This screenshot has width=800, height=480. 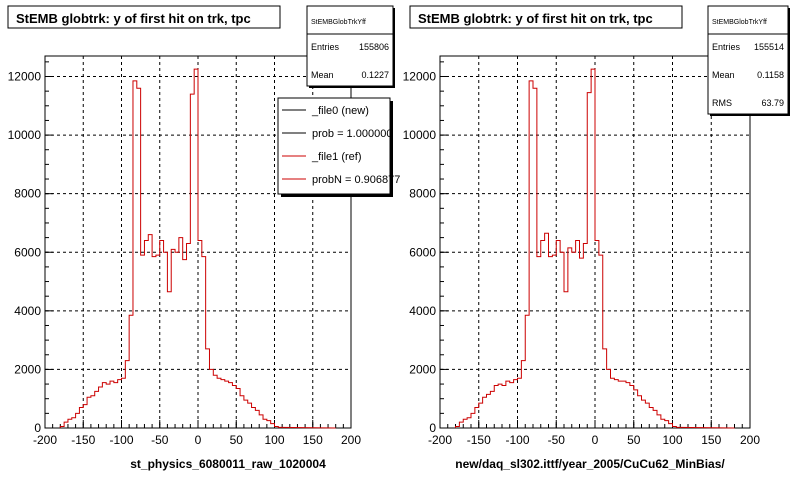 What do you see at coordinates (334, 146) in the screenshot?
I see `legend-frame` at bounding box center [334, 146].